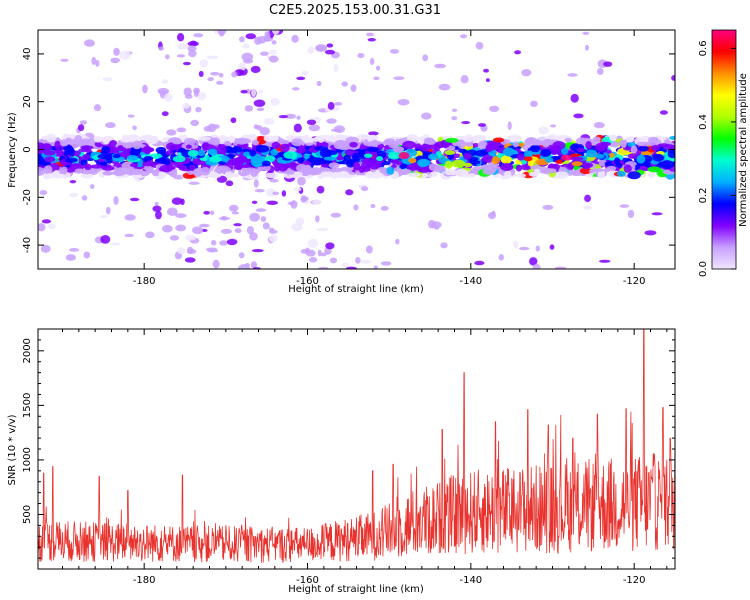  Describe the element at coordinates (470, 281) in the screenshot. I see `x-tick-label: -140` at that location.